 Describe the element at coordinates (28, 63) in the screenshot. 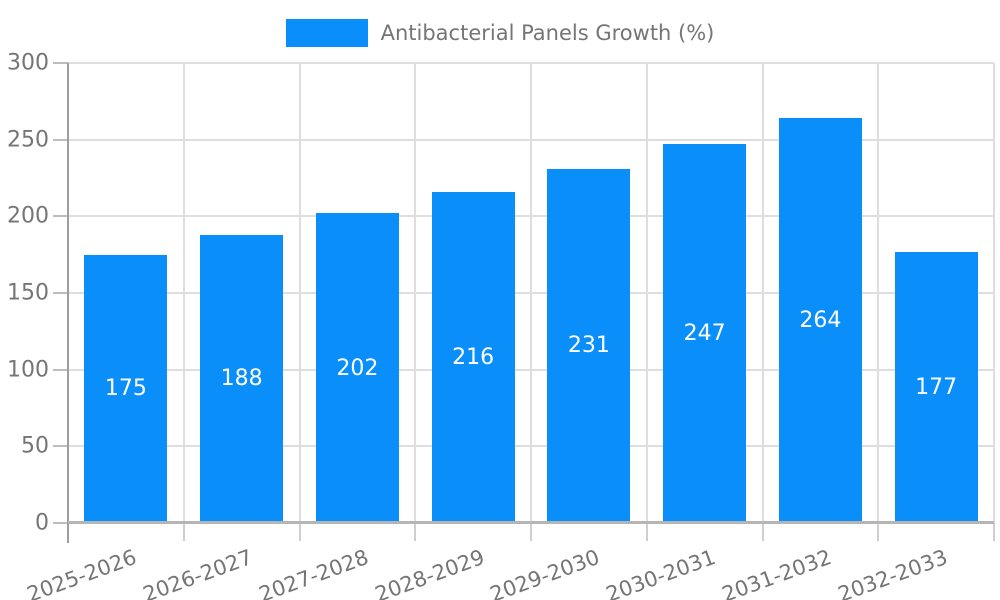

I see `y-tick-label: 300` at that location.